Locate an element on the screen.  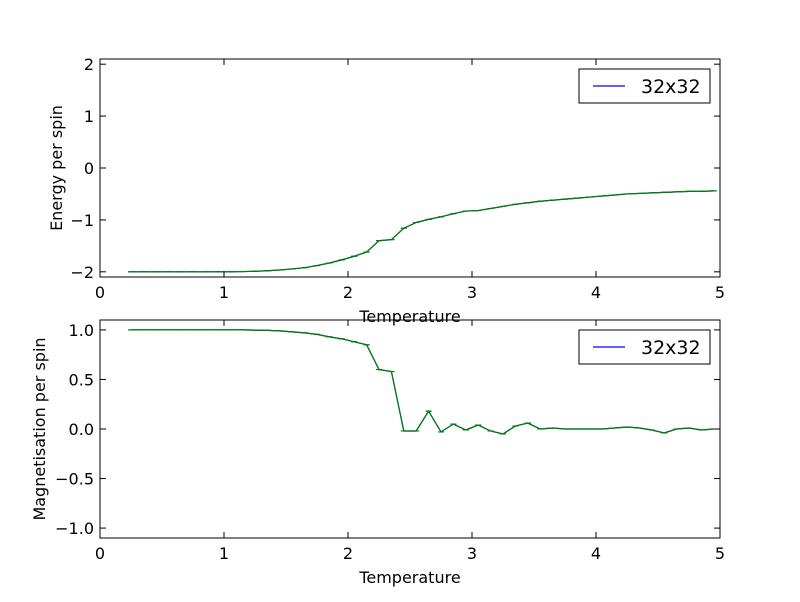
energy-y-tick-label: 1 is located at coordinates (89, 116).